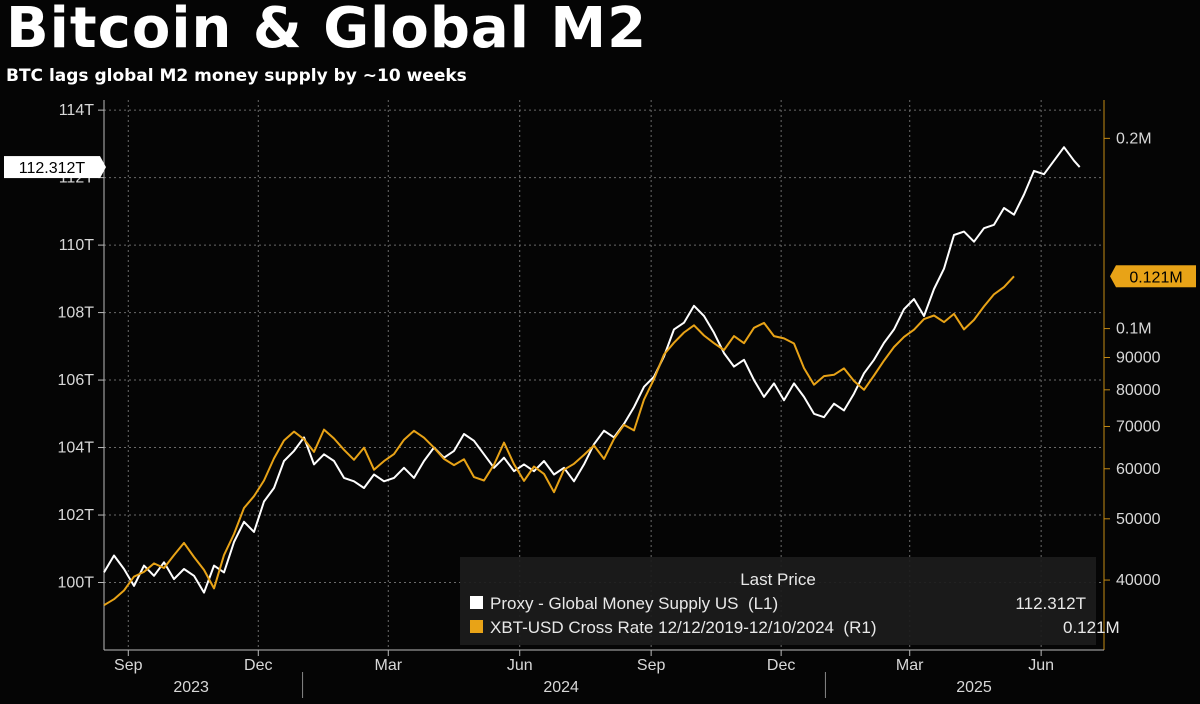  Describe the element at coordinates (76, 583) in the screenshot. I see `left-tick-label: 100T` at that location.